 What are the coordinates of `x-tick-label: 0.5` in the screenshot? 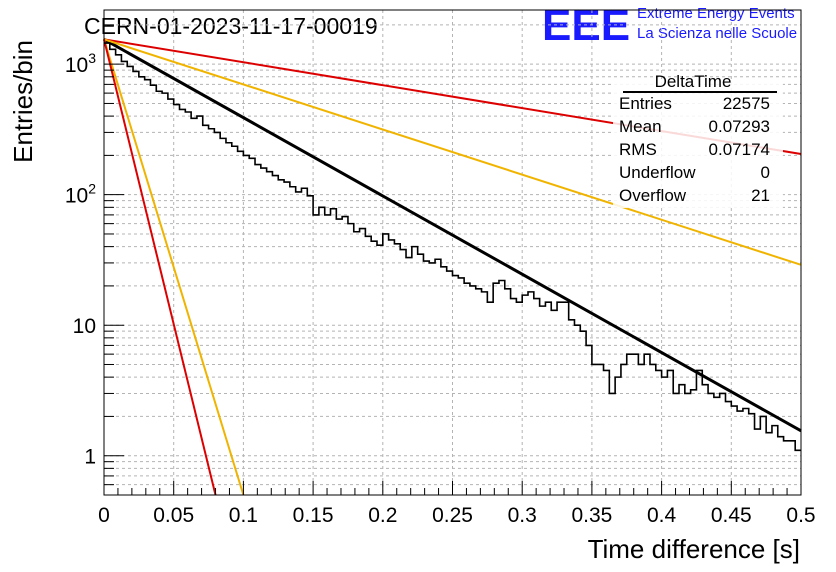 It's located at (800, 515).